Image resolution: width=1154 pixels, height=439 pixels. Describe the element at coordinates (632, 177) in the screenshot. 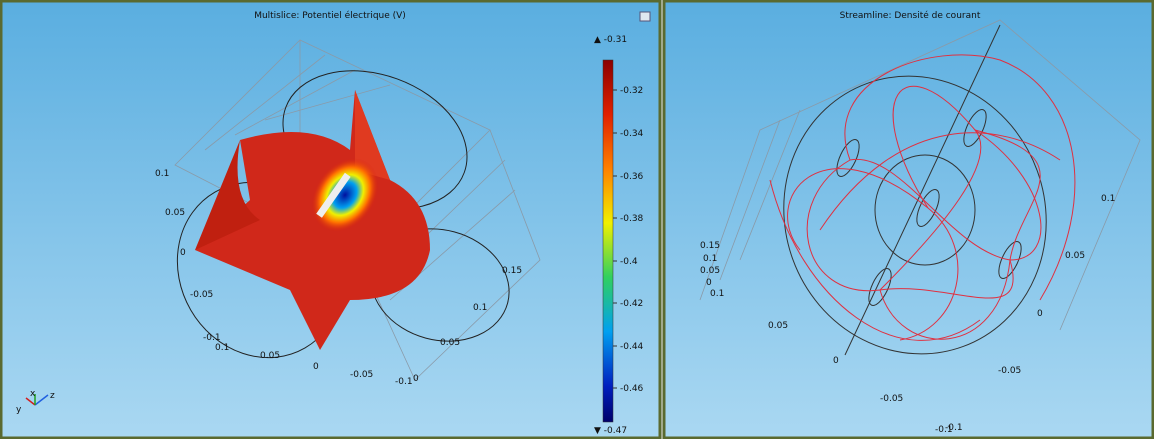

I see `colorbar-tick-label: -0.36` at that location.